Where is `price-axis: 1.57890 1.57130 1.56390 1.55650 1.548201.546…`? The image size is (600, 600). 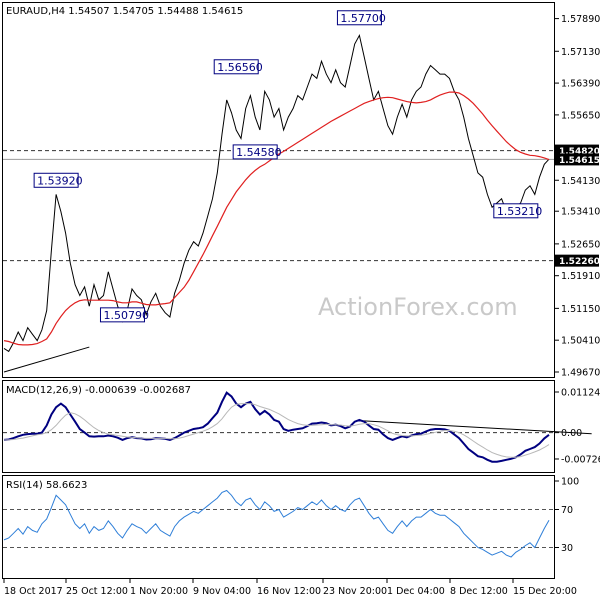
price-axis: 1.57890 1.57130 1.56390 1.55650 1.548201.546… is located at coordinates (577, 196).